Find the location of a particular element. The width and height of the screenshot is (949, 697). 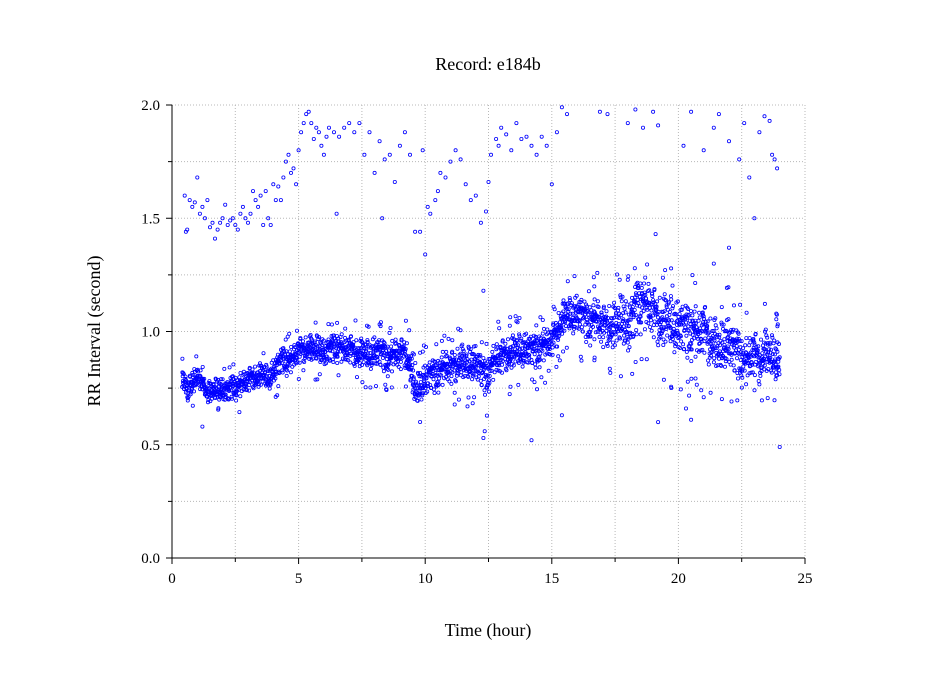

y-tick-label: 0.0 is located at coordinates (150, 559).